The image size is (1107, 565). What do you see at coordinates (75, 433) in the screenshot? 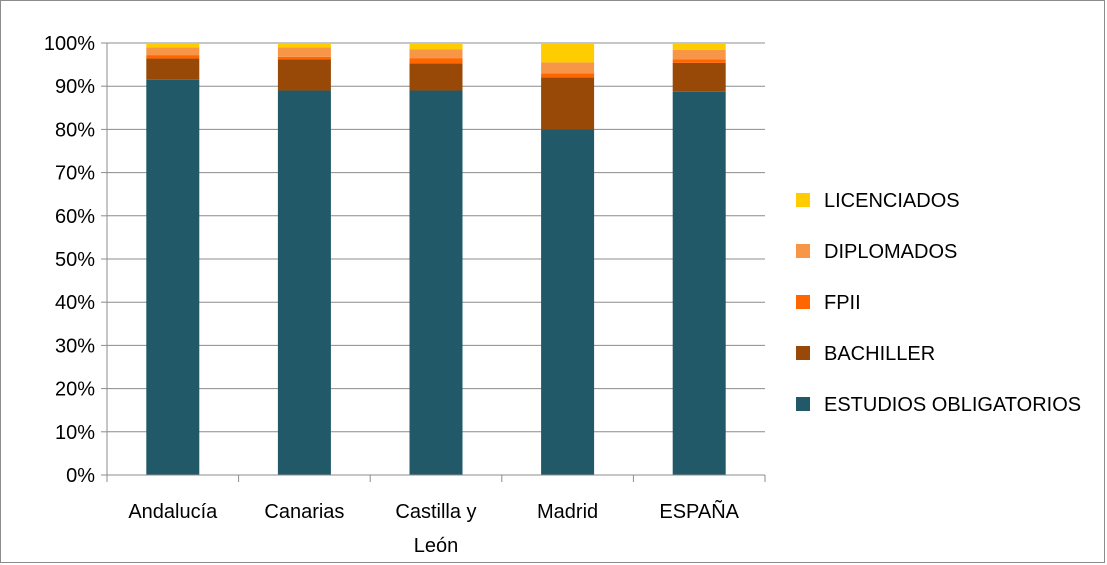
I see `y-tick-label: 10%` at bounding box center [75, 433].